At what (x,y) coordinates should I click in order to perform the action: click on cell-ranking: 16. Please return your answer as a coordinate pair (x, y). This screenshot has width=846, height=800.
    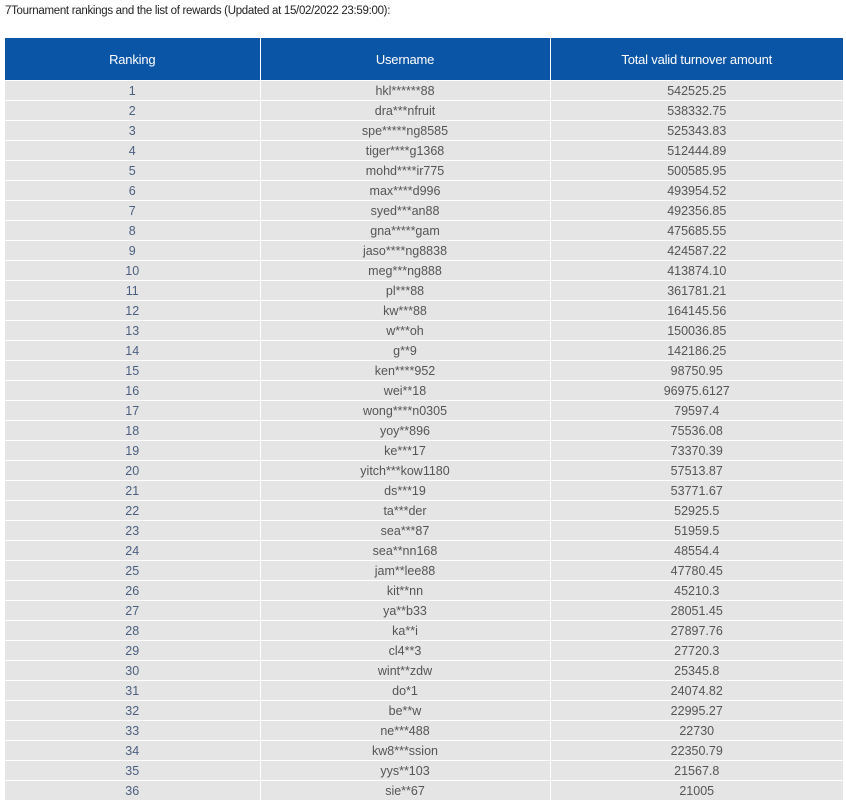
    Looking at the image, I should click on (132, 391).